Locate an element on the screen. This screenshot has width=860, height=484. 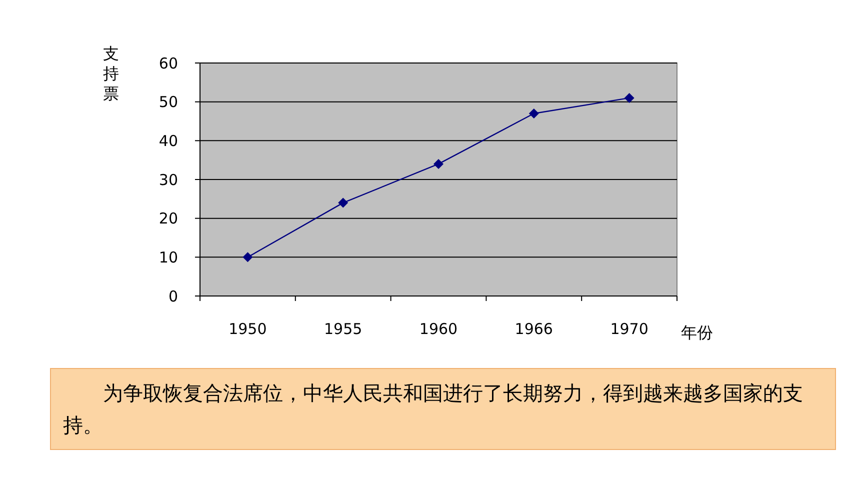
x-tick-label: 1966 is located at coordinates (533, 329).